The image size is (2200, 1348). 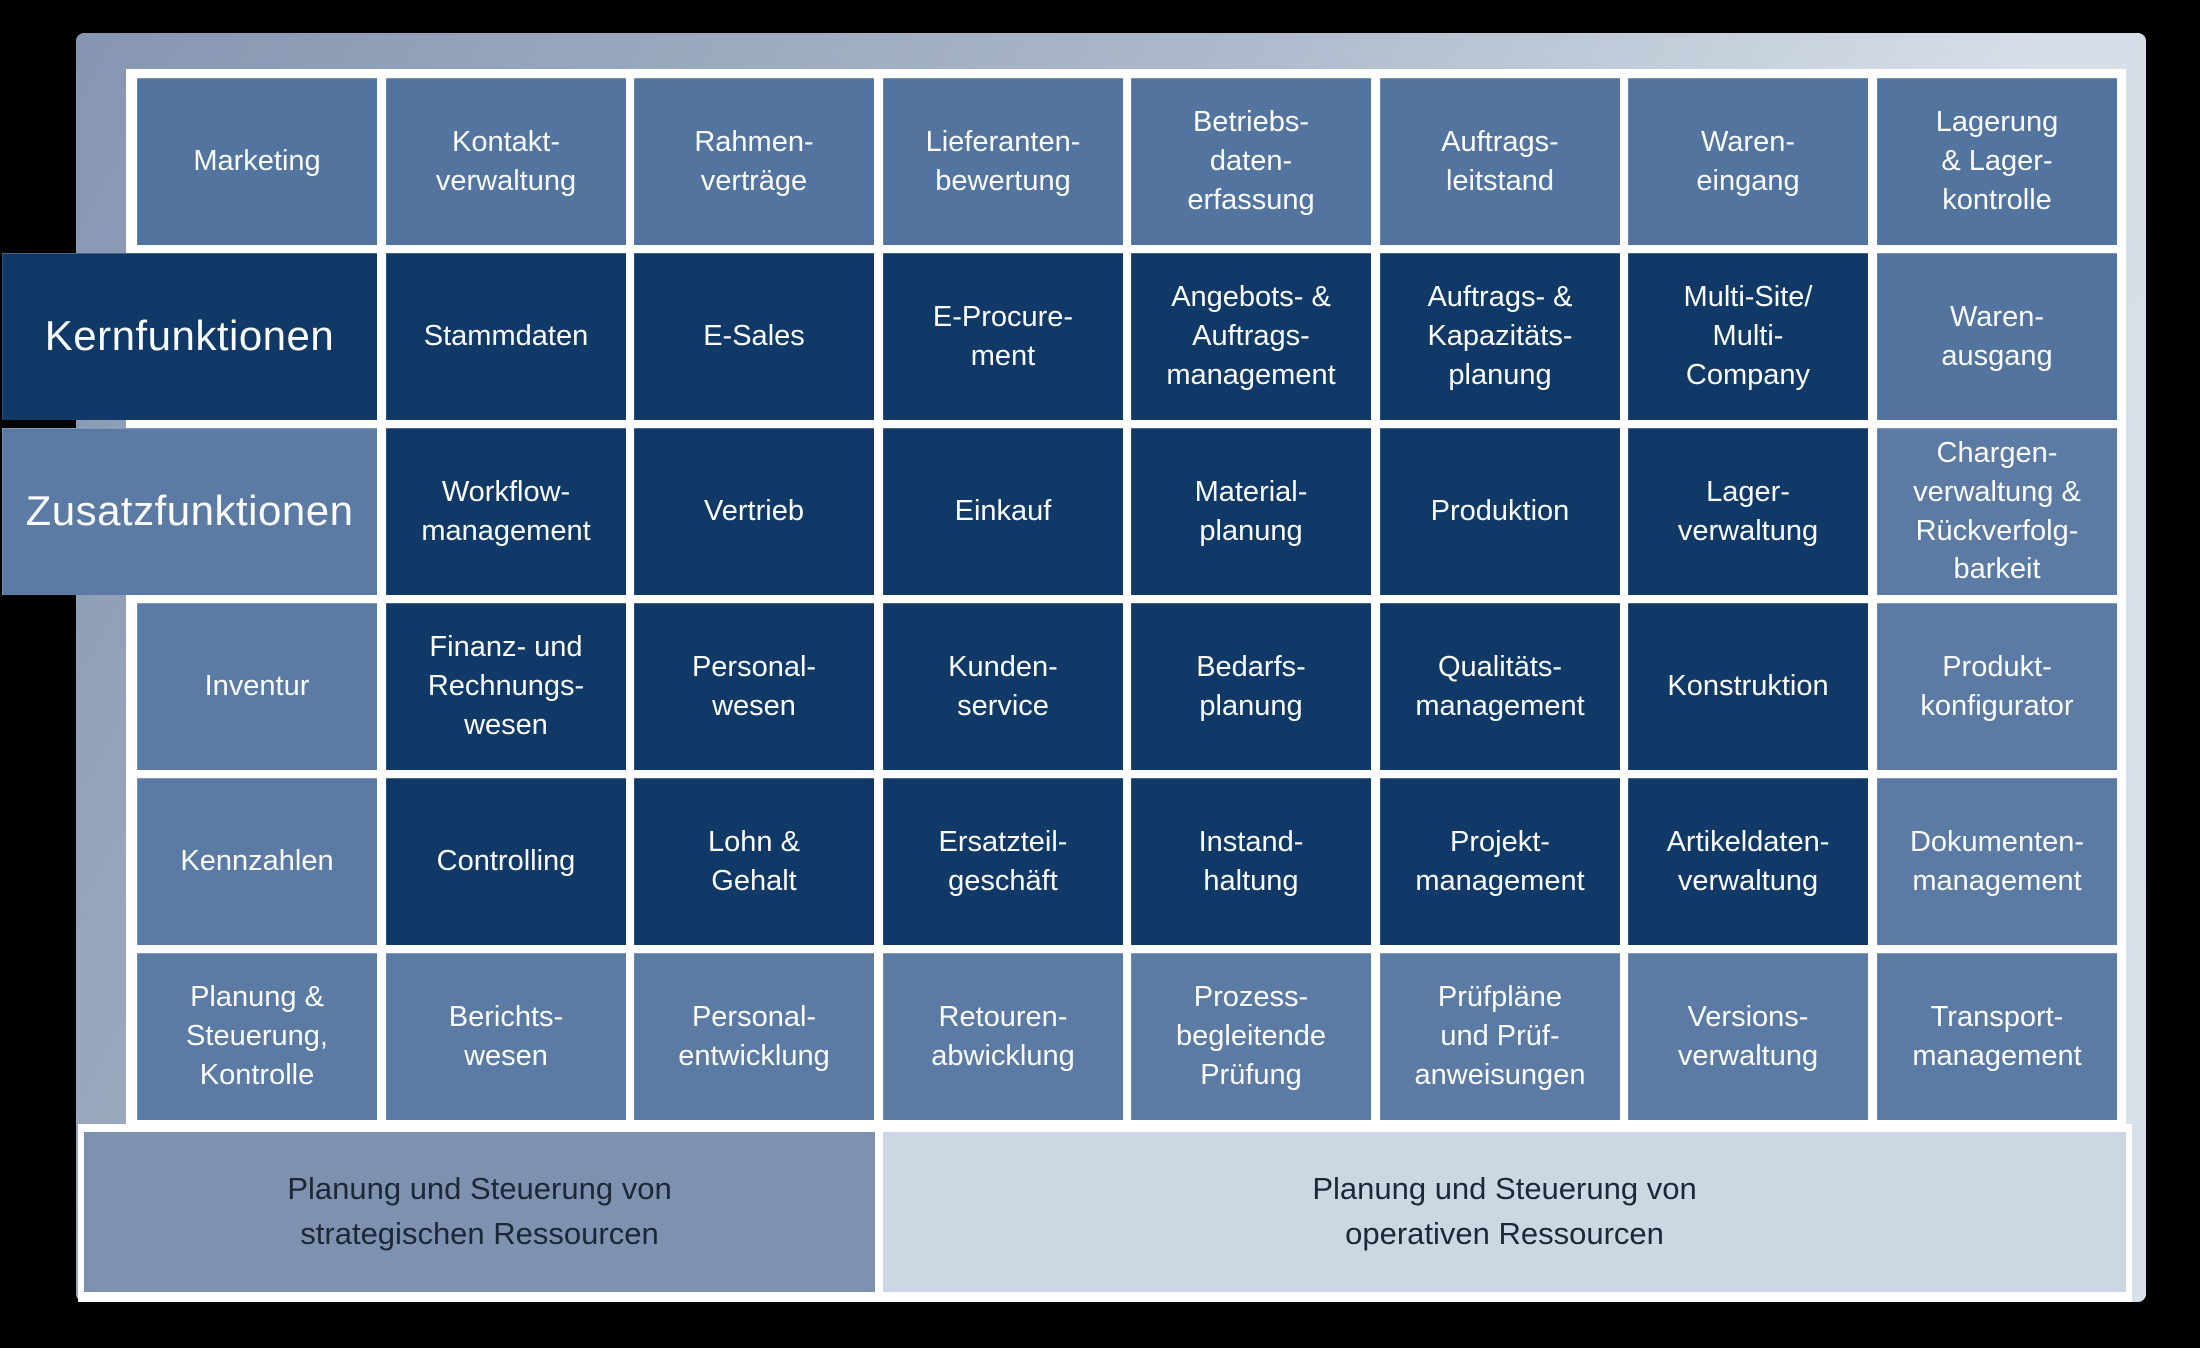 What do you see at coordinates (506, 511) in the screenshot?
I see `cell-workflow-management: Workflow- management` at bounding box center [506, 511].